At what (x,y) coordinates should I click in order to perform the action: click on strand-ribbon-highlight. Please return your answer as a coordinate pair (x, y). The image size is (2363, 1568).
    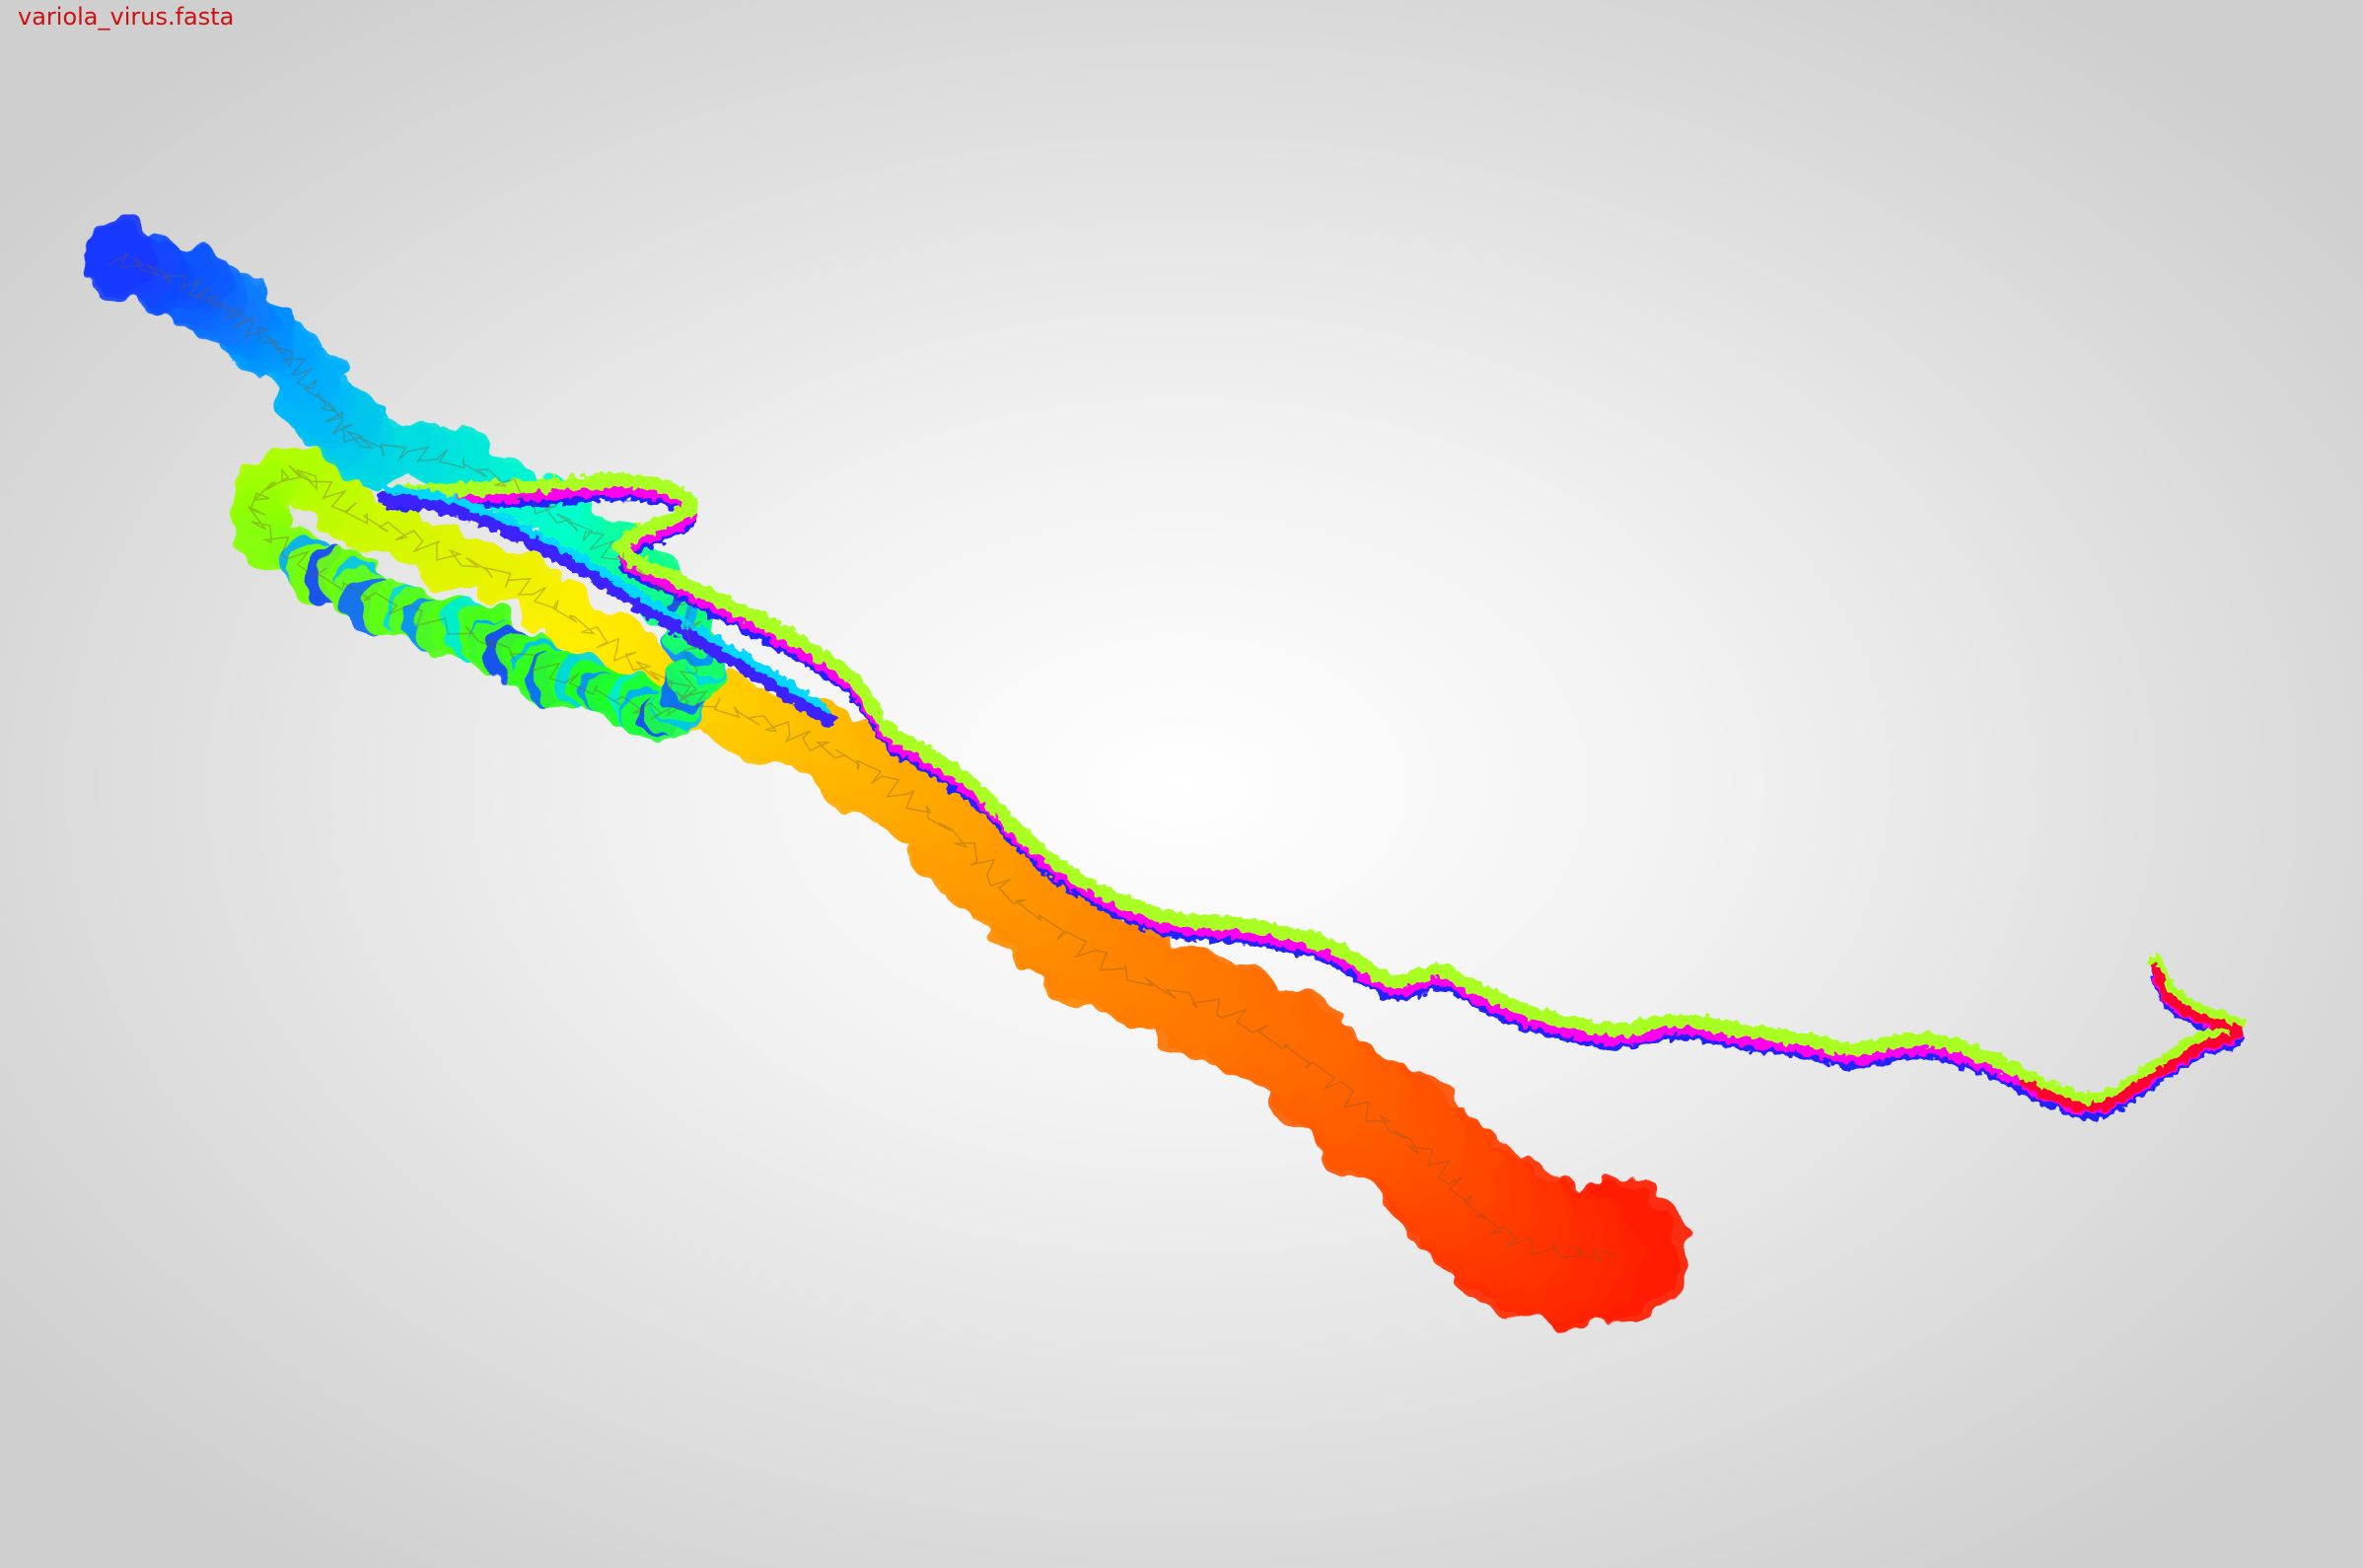
    Looking at the image, I should click on (606, 599).